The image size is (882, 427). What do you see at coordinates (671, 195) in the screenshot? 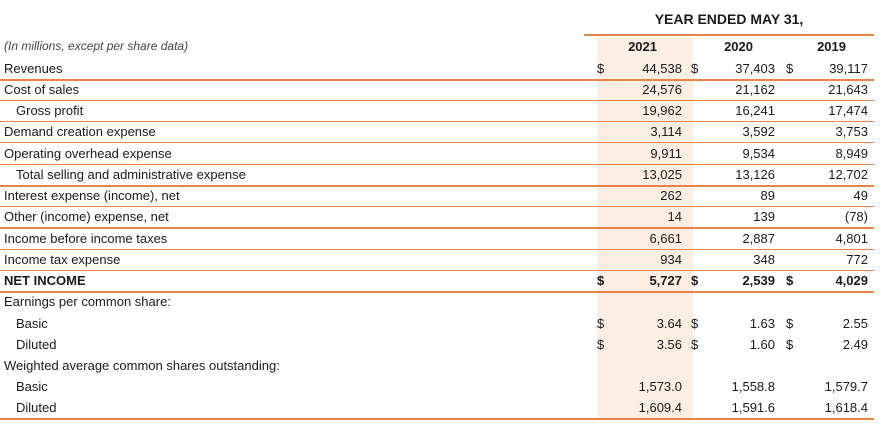
I see `value-cell: 262` at bounding box center [671, 195].